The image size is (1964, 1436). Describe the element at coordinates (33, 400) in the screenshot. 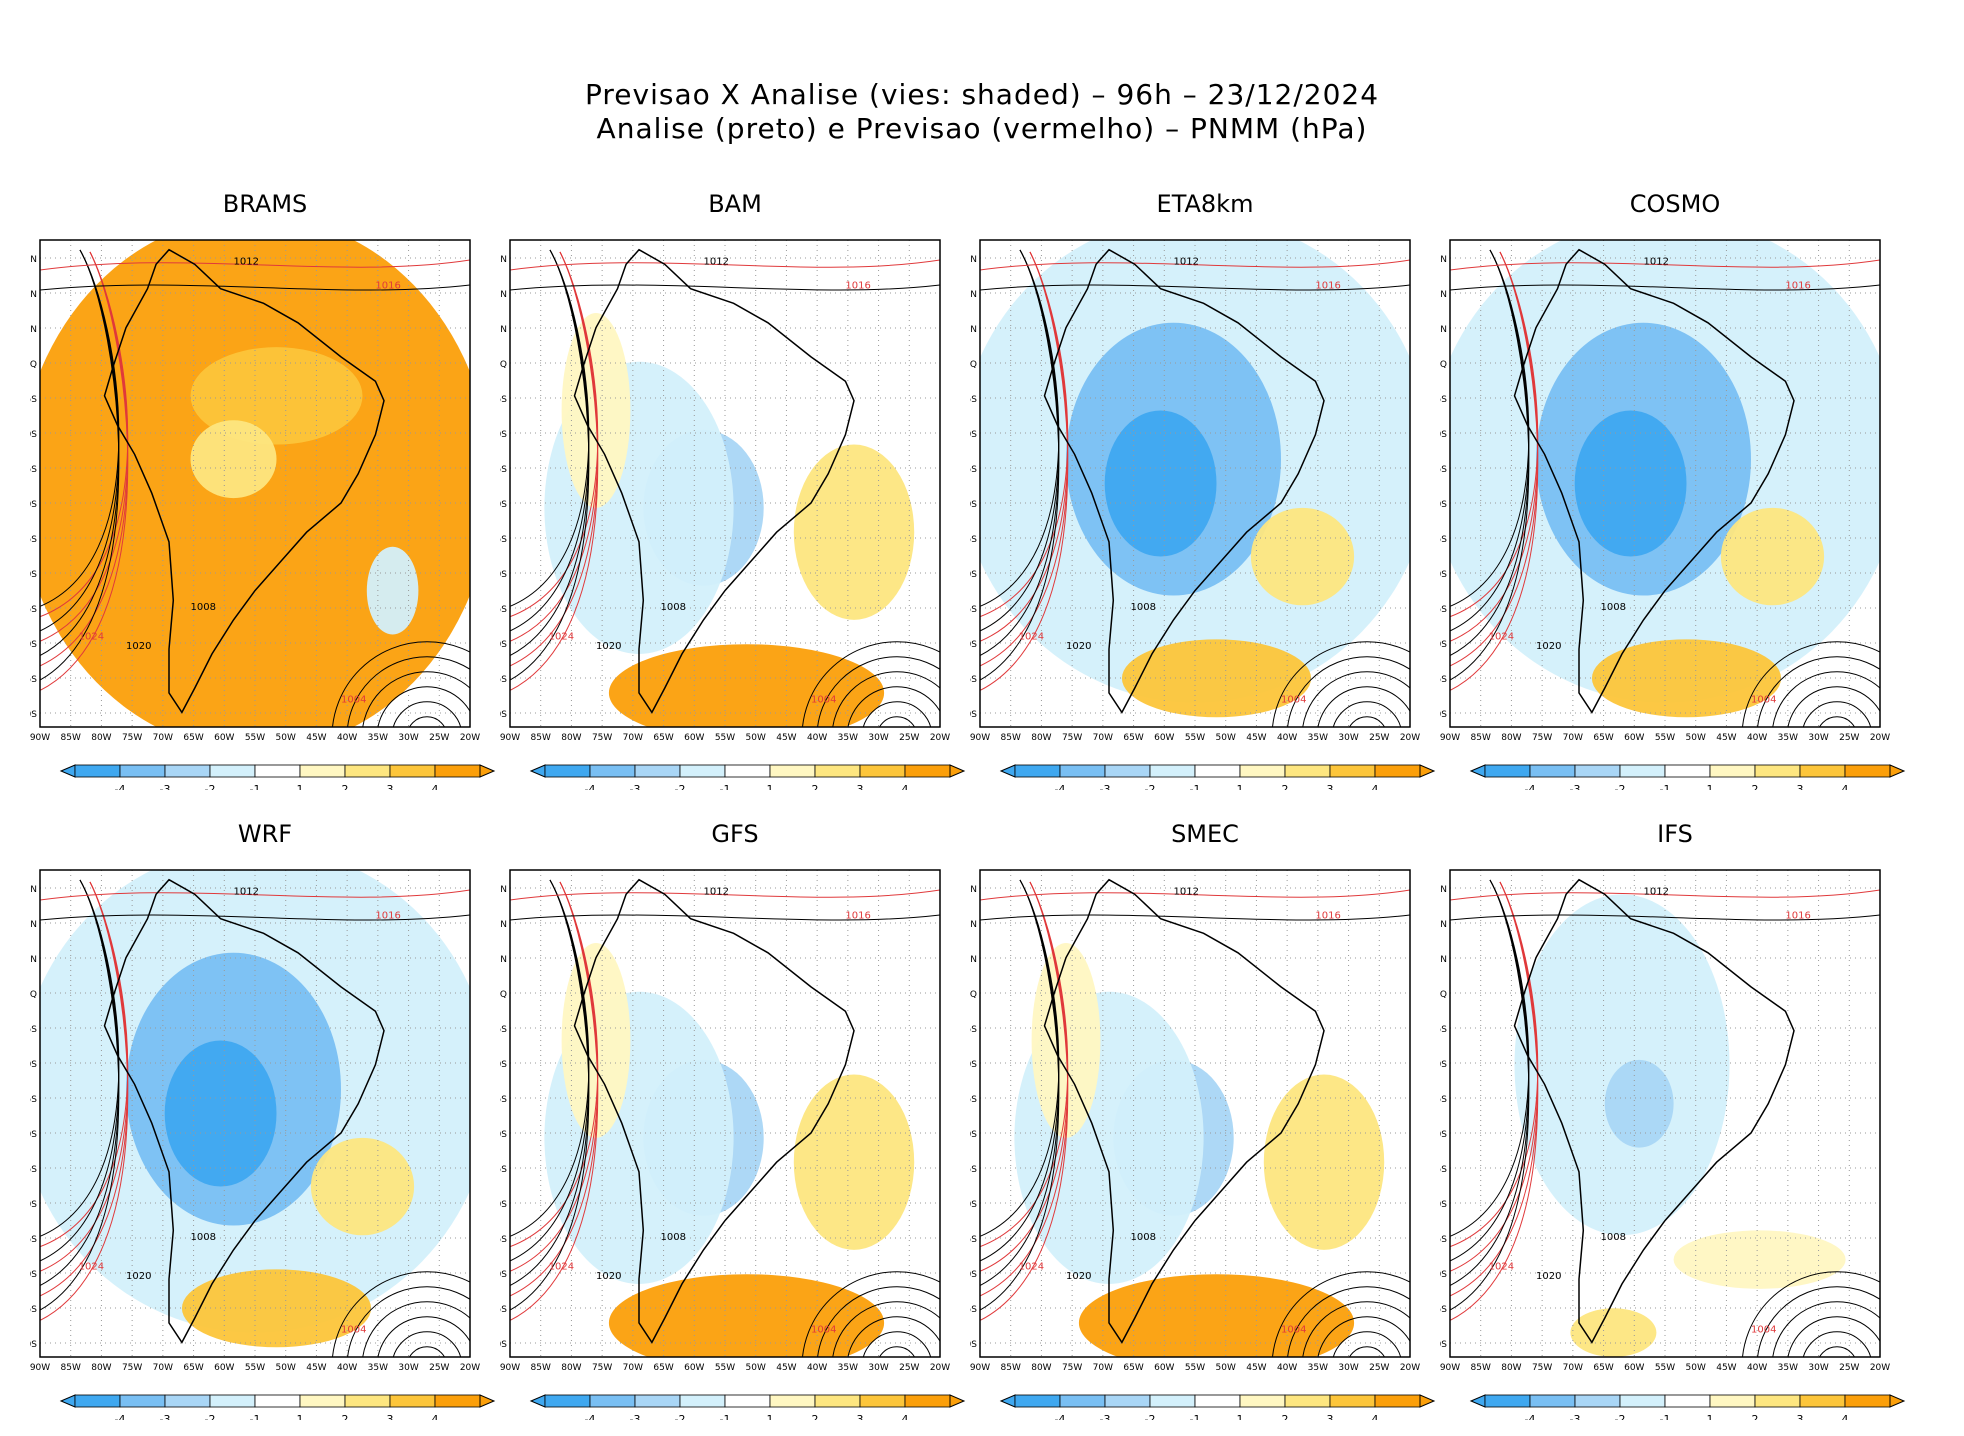

I see `lat-tick-label: 5S` at that location.